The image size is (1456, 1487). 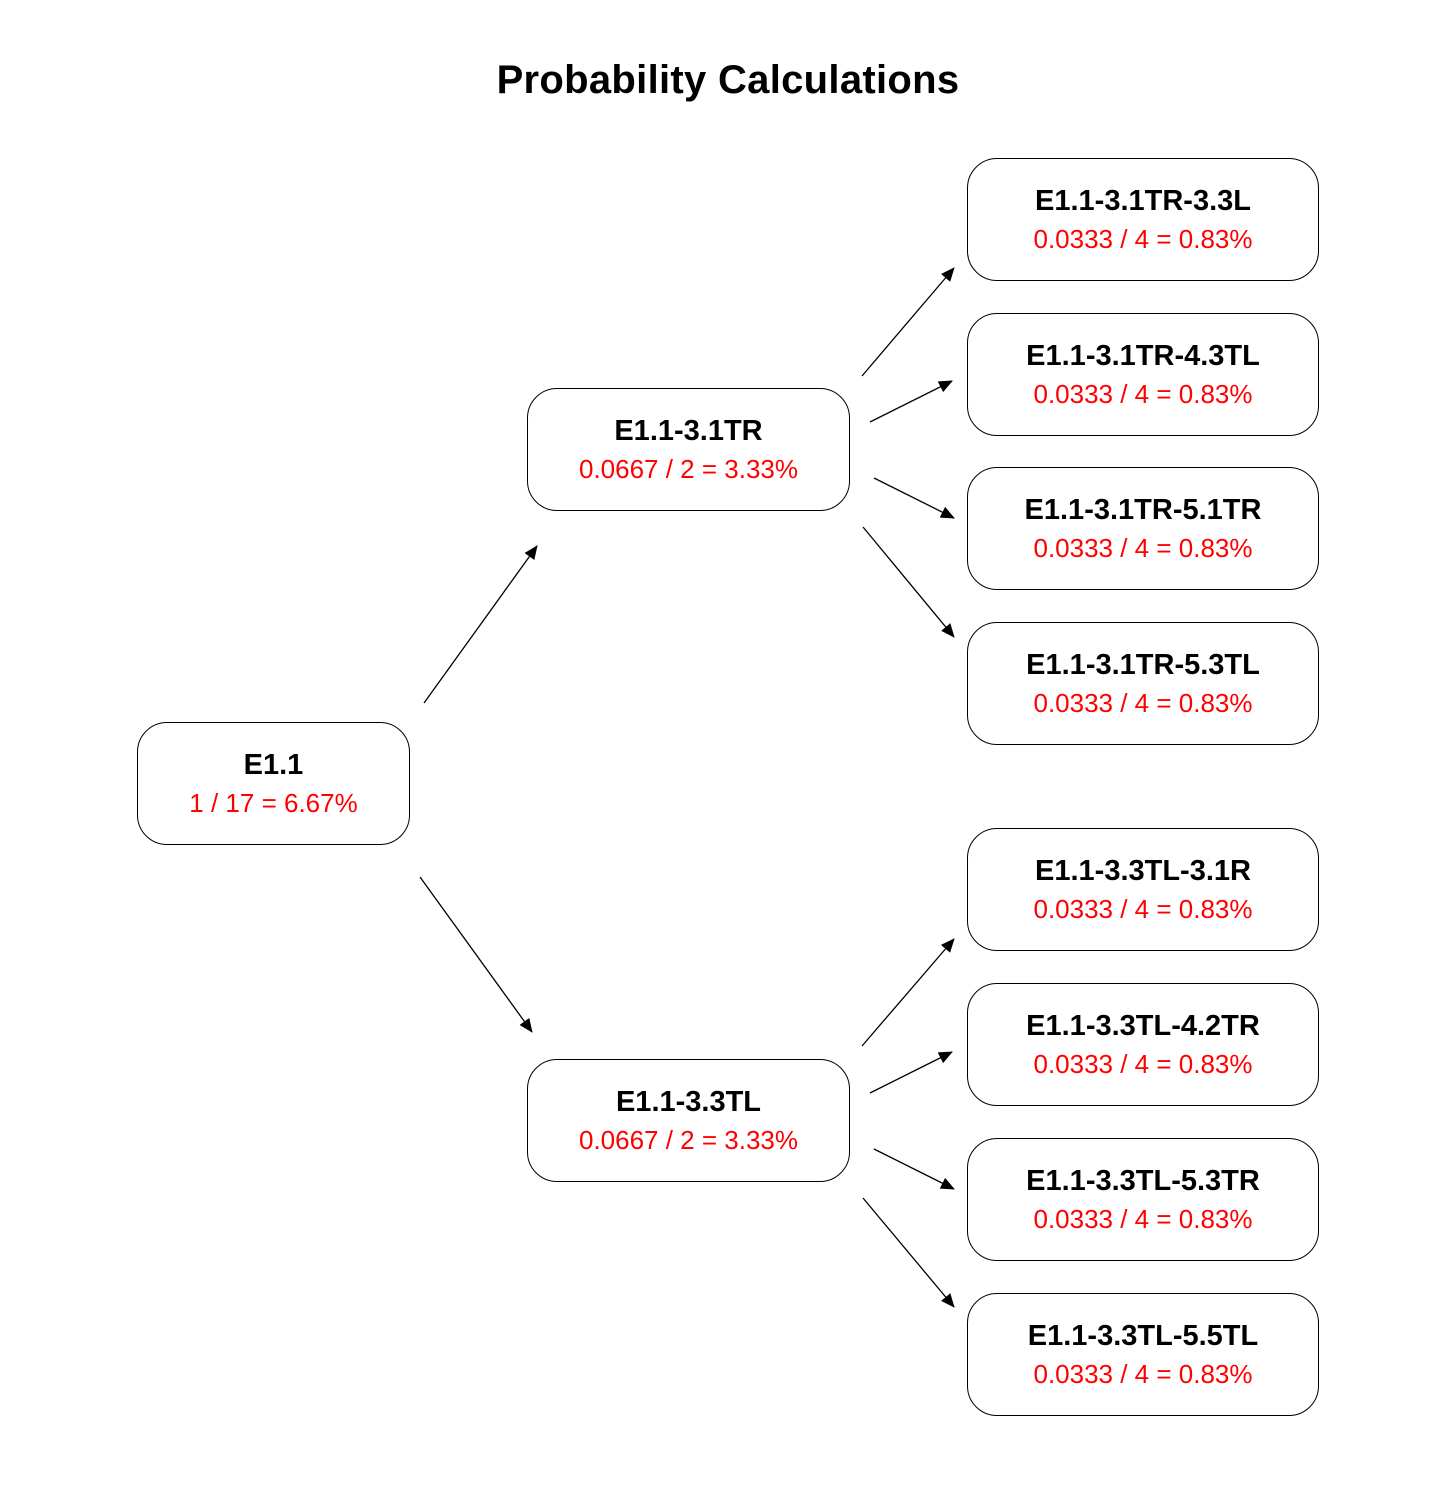 What do you see at coordinates (688, 1120) in the screenshot?
I see `node-branch-b: E1.1-3.3TL 0.0667 / 2 = 3.33%` at bounding box center [688, 1120].